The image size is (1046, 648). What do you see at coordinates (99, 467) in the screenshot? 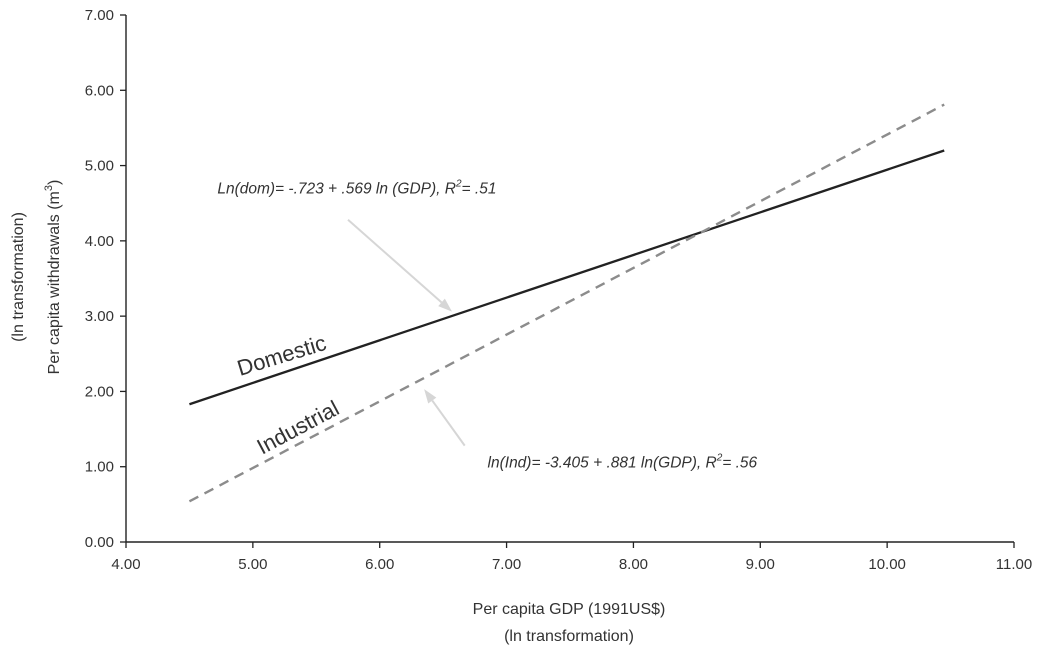
I see `y-tick-label: 1.00` at bounding box center [99, 467].